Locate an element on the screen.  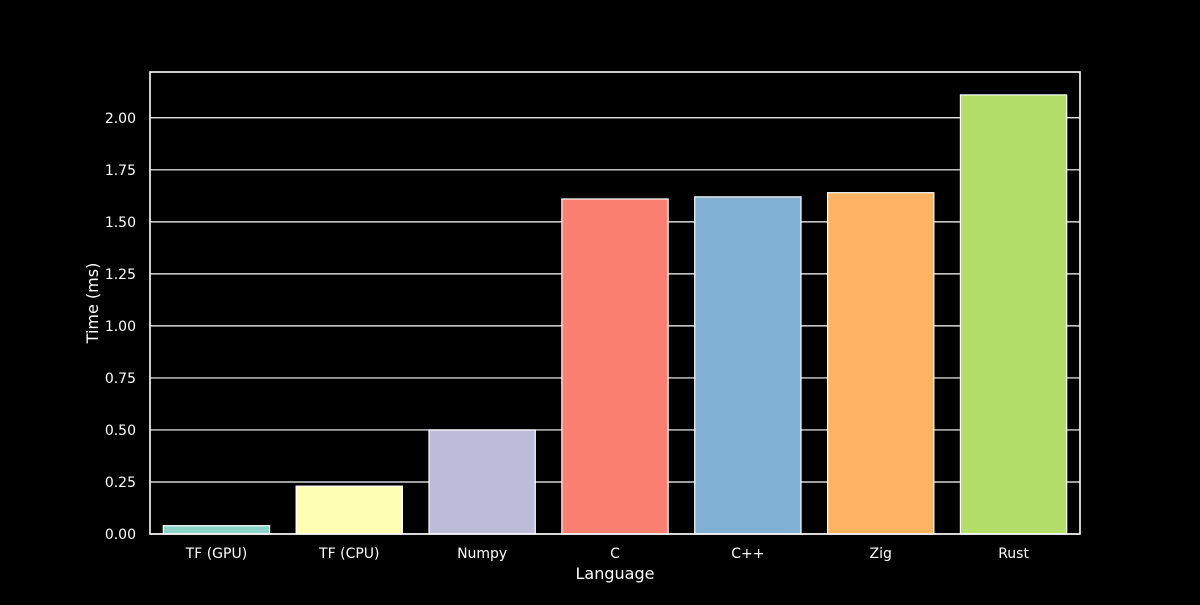
x-tick-label: TF (CPU) is located at coordinates (348, 554).